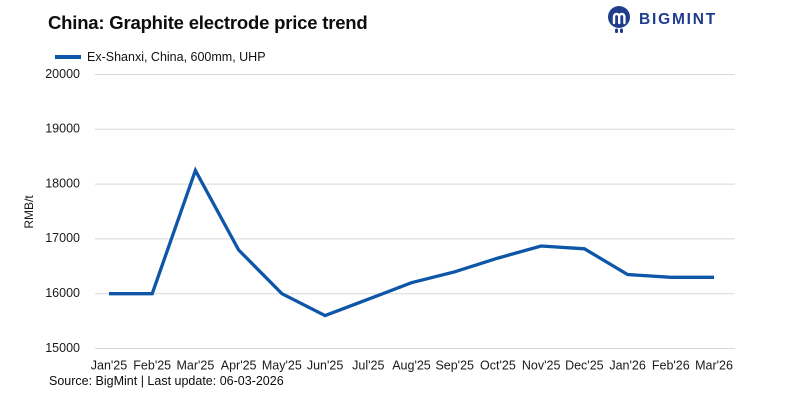 This screenshot has width=802, height=400. What do you see at coordinates (584, 365) in the screenshot?
I see `x-axis-tick-label: Dec'25` at bounding box center [584, 365].